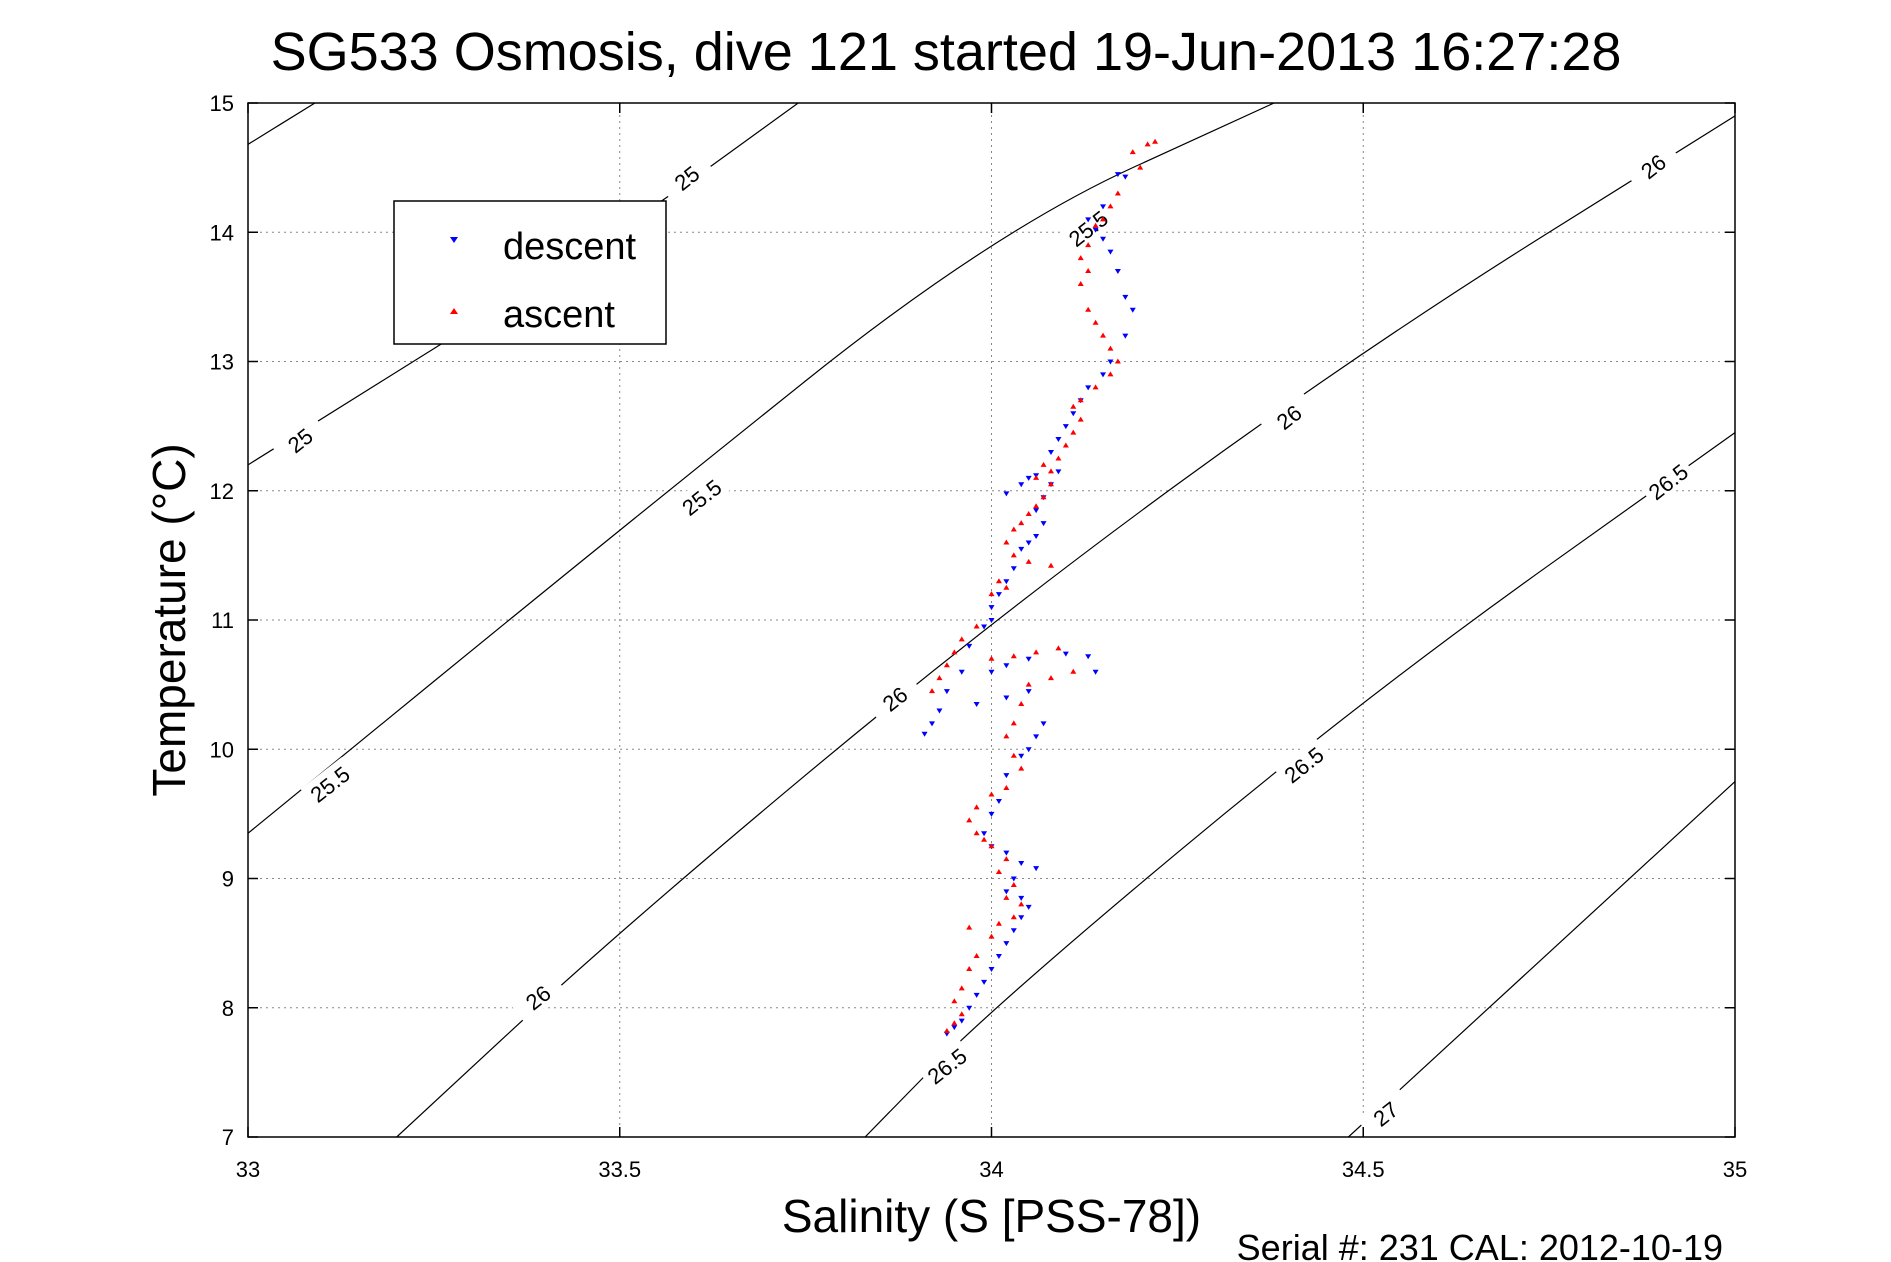 Image resolution: width=1891 pixels, height=1262 pixels. I want to click on legend-label-ascent: ascent, so click(559, 315).